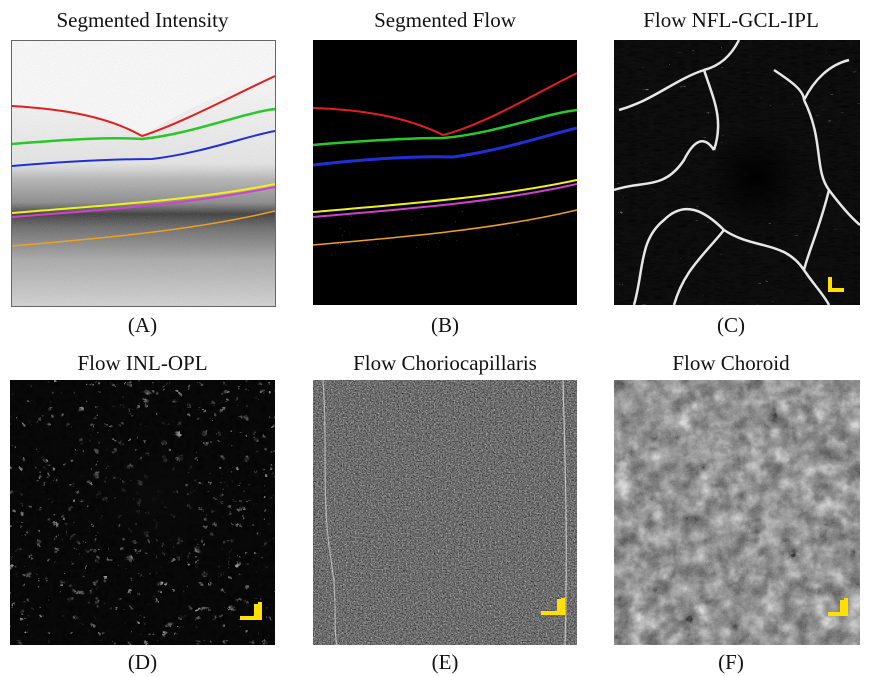 This screenshot has width=870, height=677. Describe the element at coordinates (731, 363) in the screenshot. I see `panel-title: Flow Choroid` at that location.